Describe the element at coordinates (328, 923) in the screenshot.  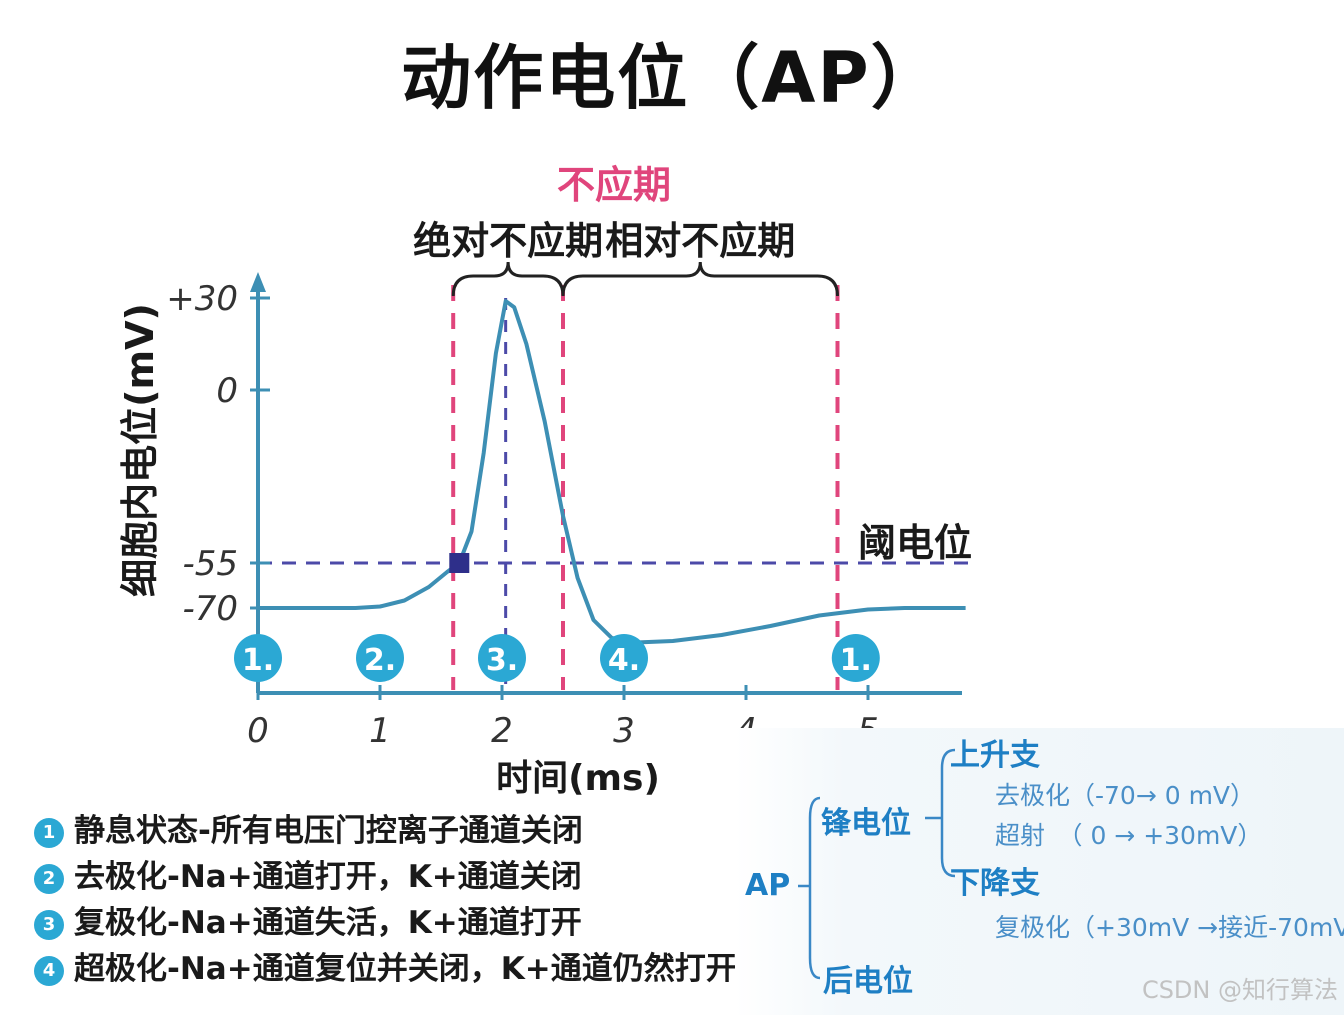
I see `legend-text-3: 复极化-Na+通道失活，K+通道打开` at that location.